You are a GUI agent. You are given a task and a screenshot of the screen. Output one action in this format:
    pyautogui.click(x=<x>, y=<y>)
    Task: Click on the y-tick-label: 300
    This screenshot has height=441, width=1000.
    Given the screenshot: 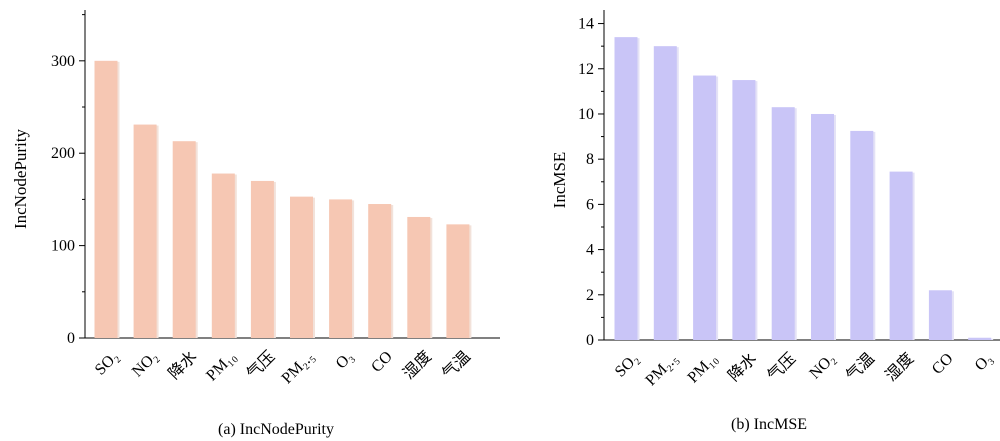 What is the action you would take?
    pyautogui.click(x=63, y=61)
    